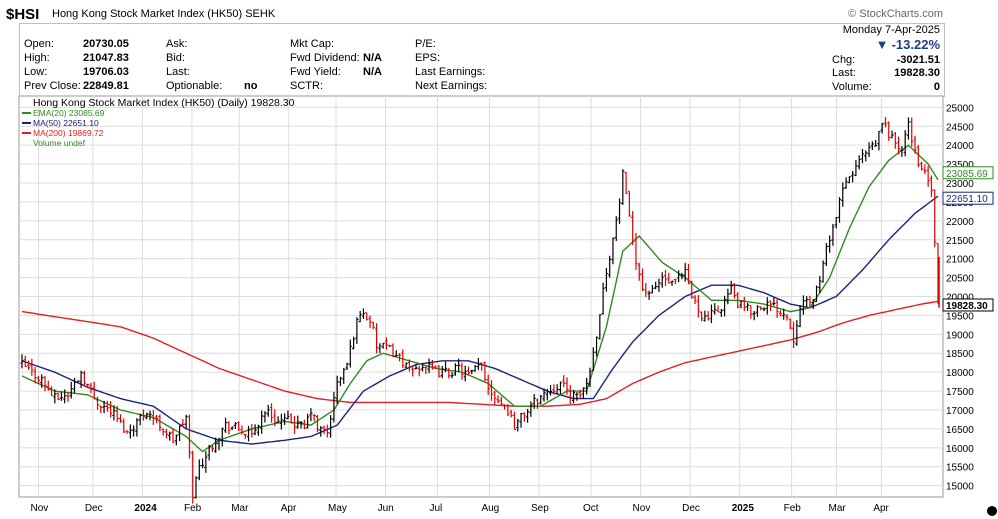  Describe the element at coordinates (960, 316) in the screenshot. I see `y-tick-label: 19500` at that location.